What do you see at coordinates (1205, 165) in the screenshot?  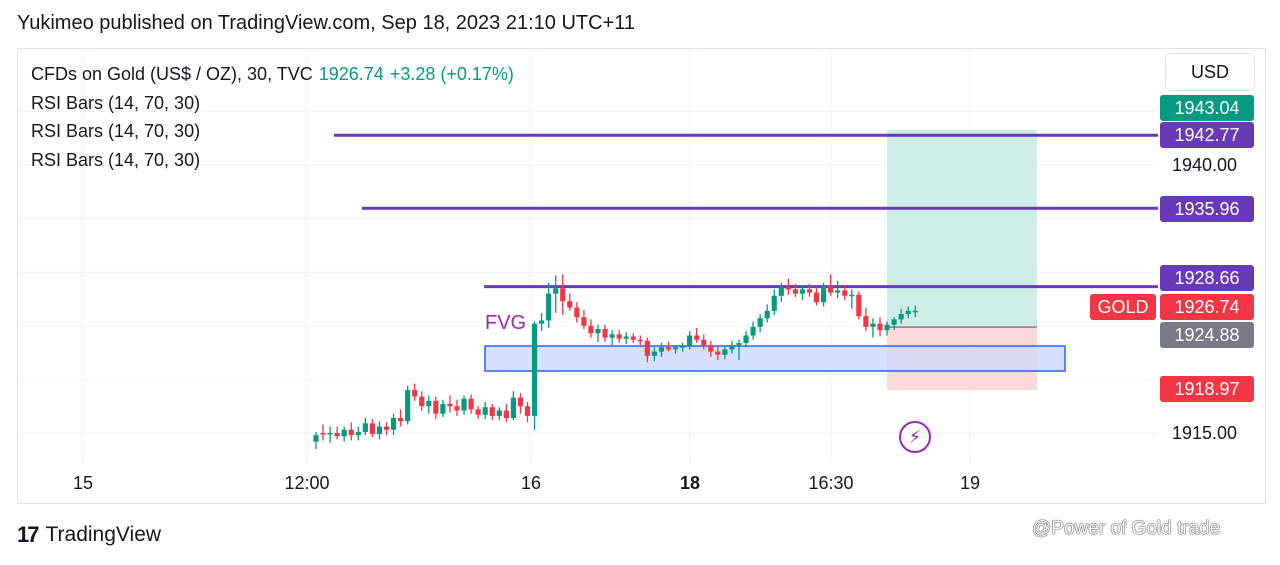 I see `y-tick-label: 1940.00` at bounding box center [1205, 165].